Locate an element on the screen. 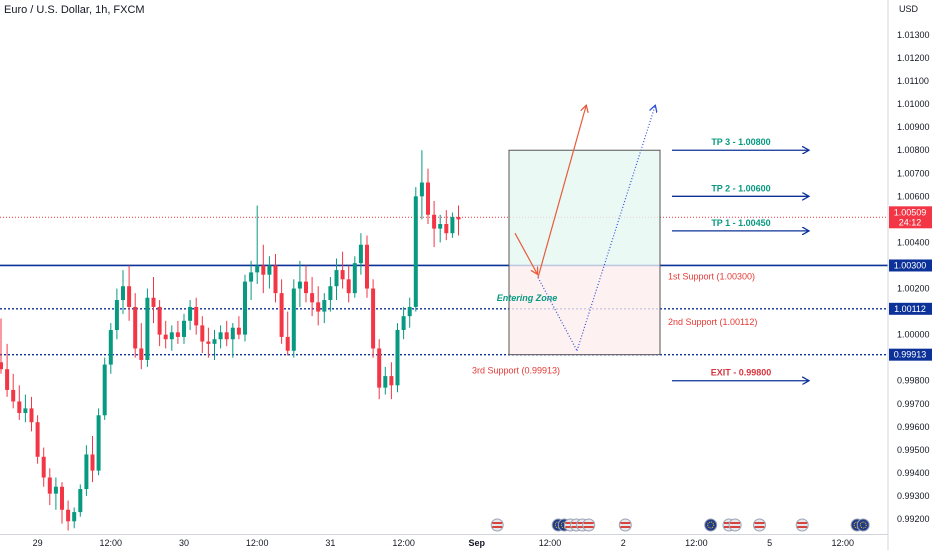  y-tick-label: 1.00700 is located at coordinates (913, 173).